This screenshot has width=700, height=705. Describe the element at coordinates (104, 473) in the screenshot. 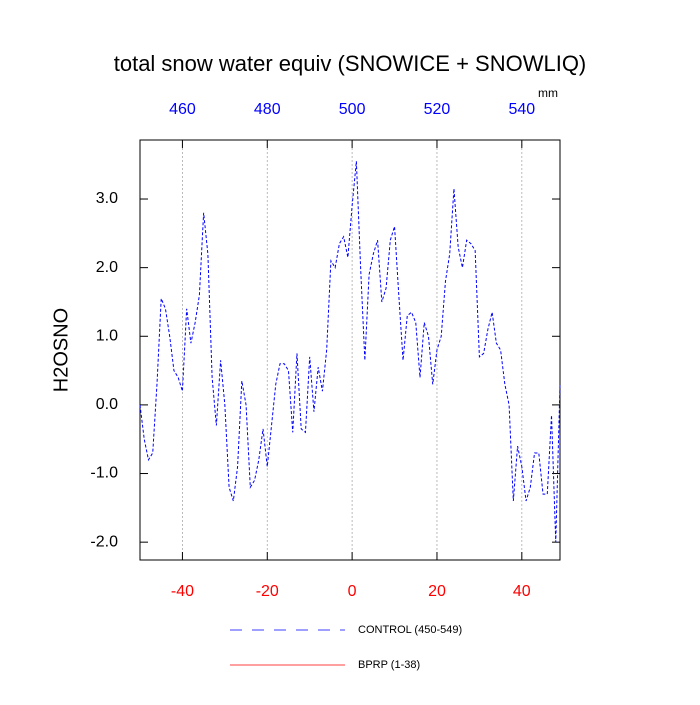

I see `y-tick-label: -1.0` at that location.